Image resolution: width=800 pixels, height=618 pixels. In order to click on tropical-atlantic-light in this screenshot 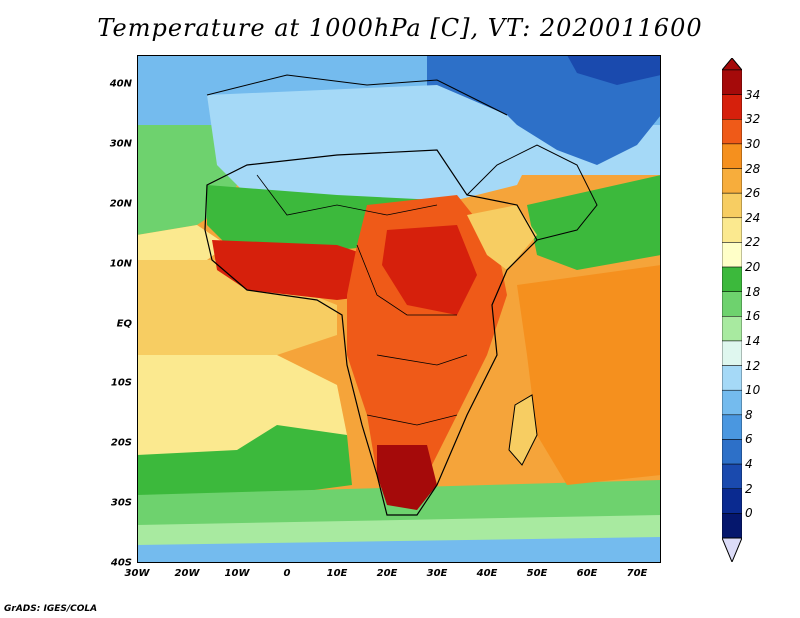, I will do `click(237, 307)`.